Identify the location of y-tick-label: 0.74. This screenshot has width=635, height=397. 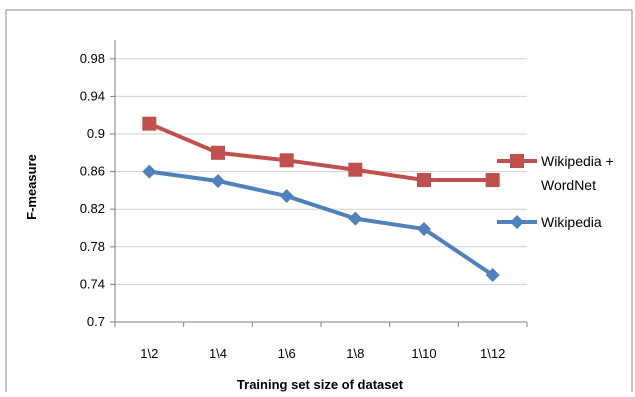
(92, 283).